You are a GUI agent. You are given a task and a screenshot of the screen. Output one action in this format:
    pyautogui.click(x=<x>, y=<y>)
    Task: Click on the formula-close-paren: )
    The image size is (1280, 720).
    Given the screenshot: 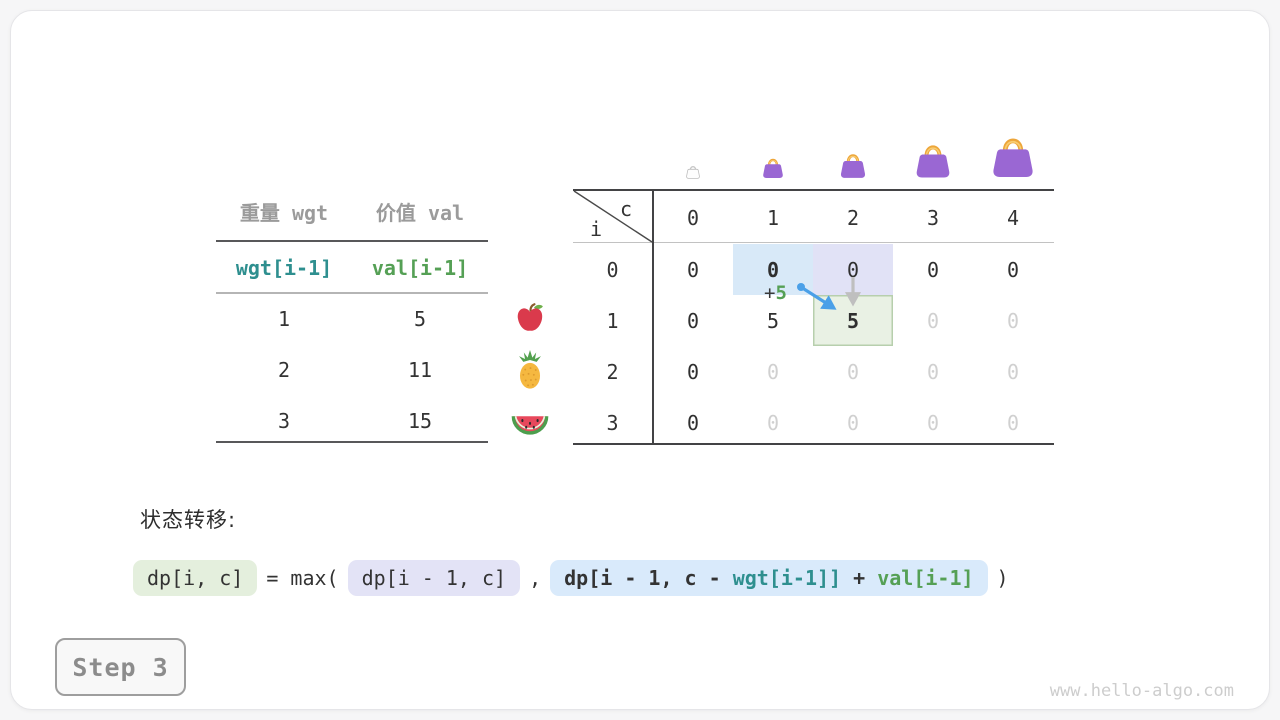 What is the action you would take?
    pyautogui.click(x=1002, y=578)
    